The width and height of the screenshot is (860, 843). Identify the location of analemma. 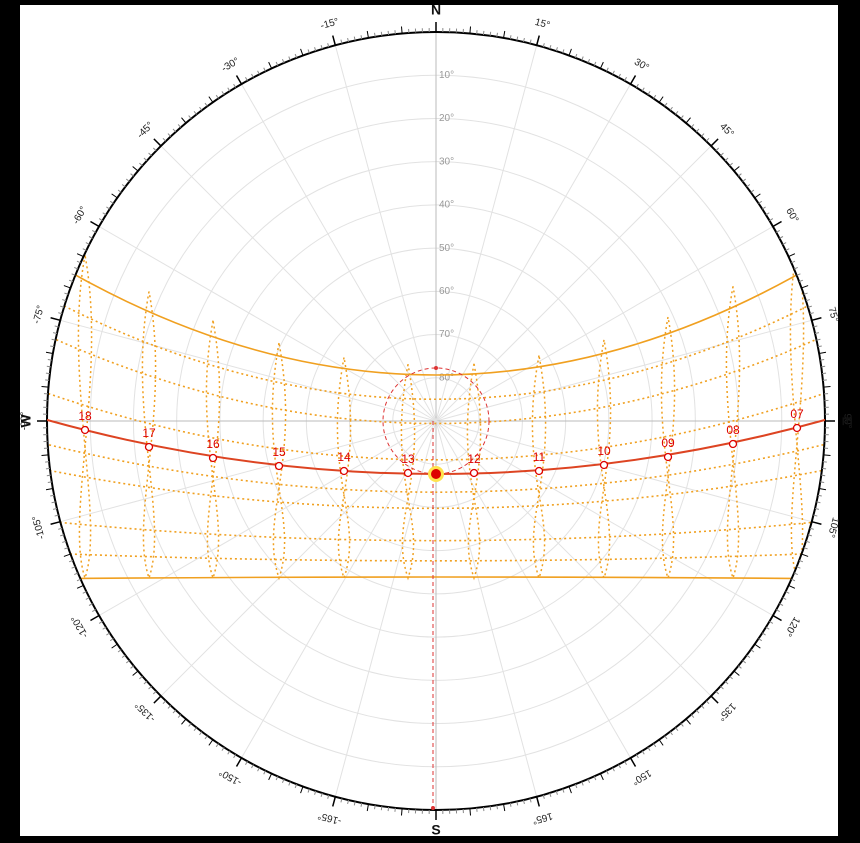
(279, 461).